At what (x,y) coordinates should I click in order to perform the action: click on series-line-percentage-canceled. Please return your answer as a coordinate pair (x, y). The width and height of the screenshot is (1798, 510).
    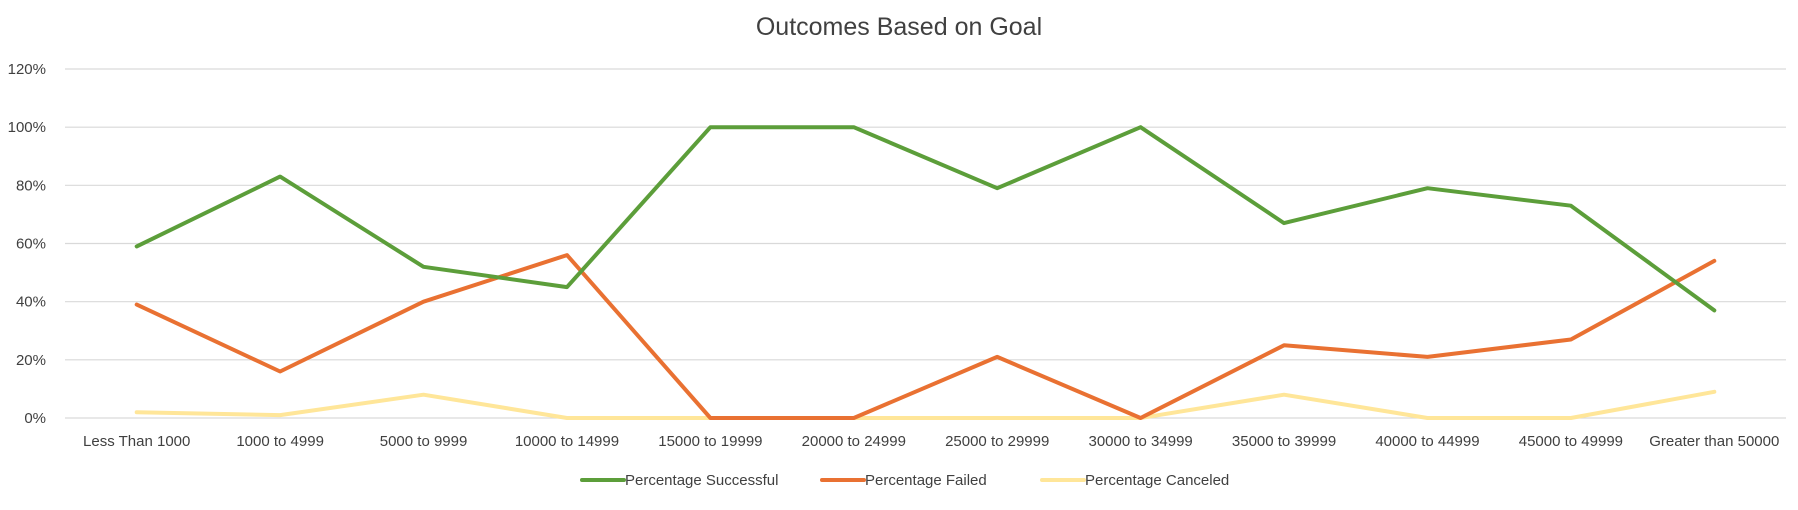
    Looking at the image, I should click on (925, 404).